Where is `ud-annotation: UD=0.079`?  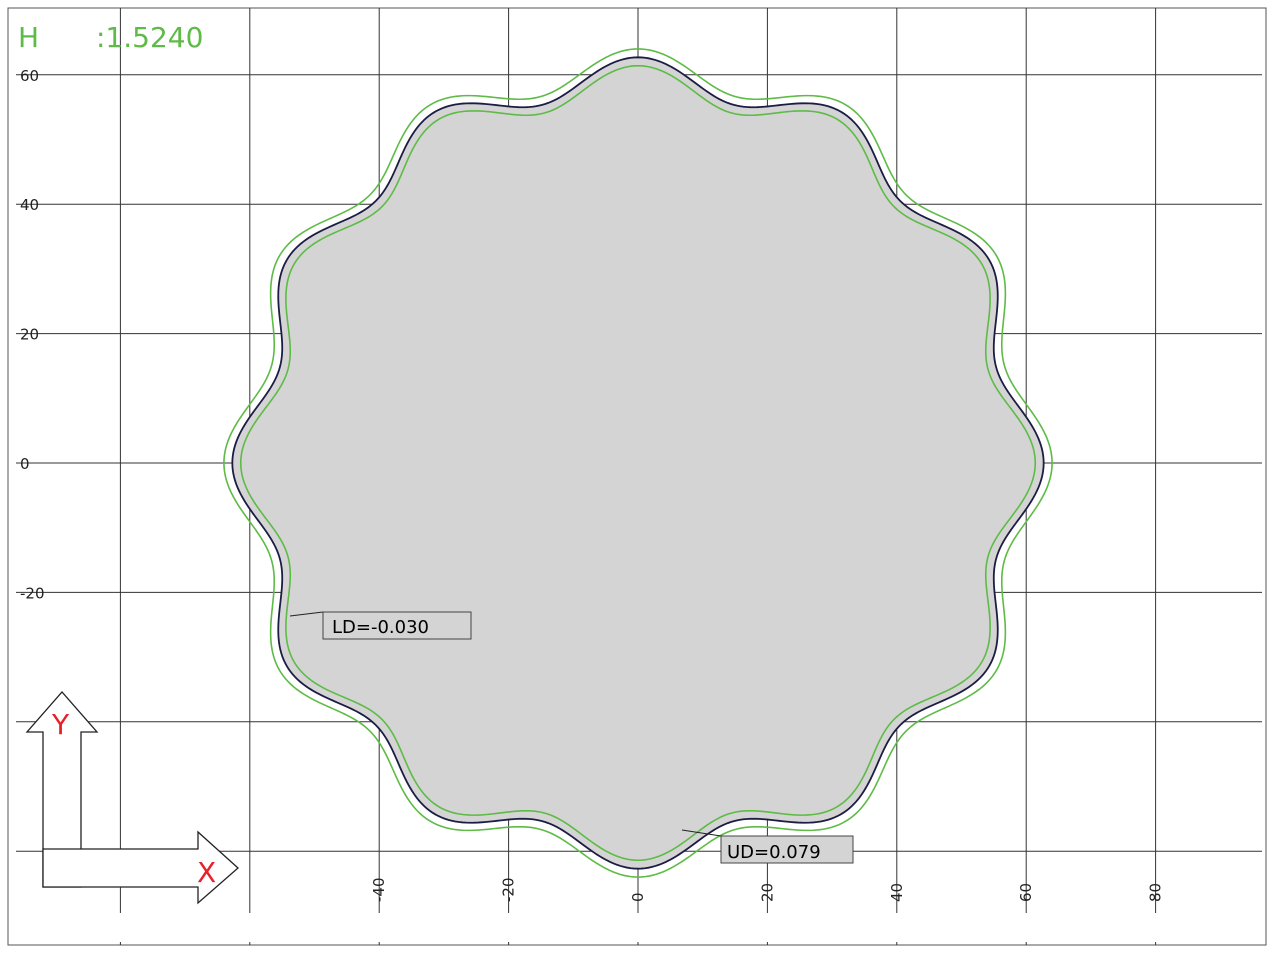
ud-annotation: UD=0.079 is located at coordinates (767, 846).